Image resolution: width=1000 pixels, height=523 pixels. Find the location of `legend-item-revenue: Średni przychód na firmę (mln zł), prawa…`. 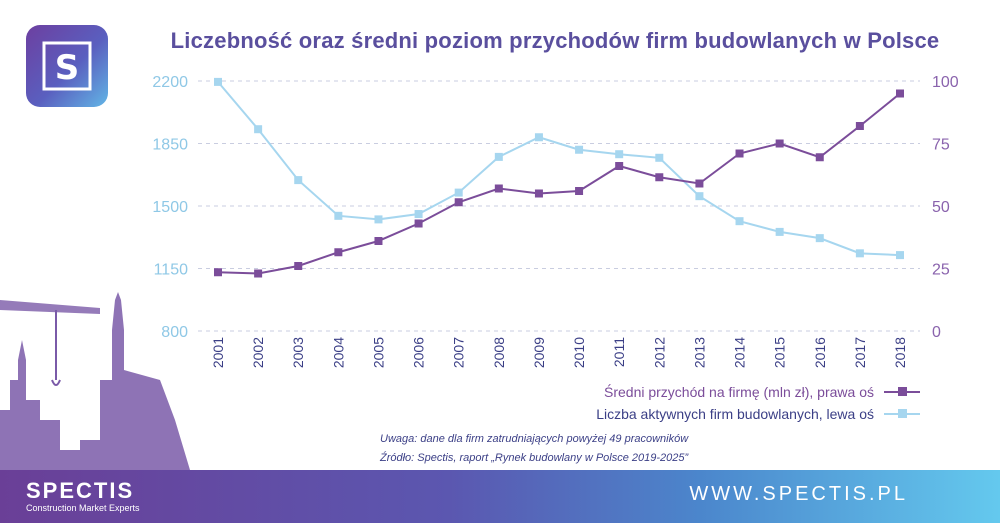

legend-item-revenue: Średni przychód na firmę (mln zł), prawa… is located at coordinates (762, 392).